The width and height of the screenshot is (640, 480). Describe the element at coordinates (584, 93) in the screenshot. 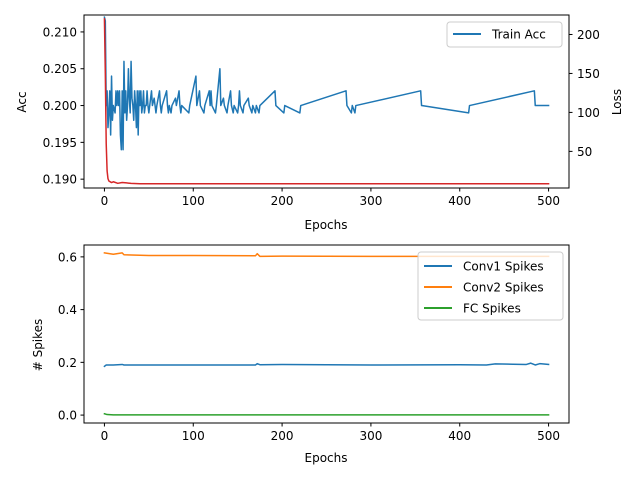

I see `top-y2-ticks: 50 100 150 200` at that location.